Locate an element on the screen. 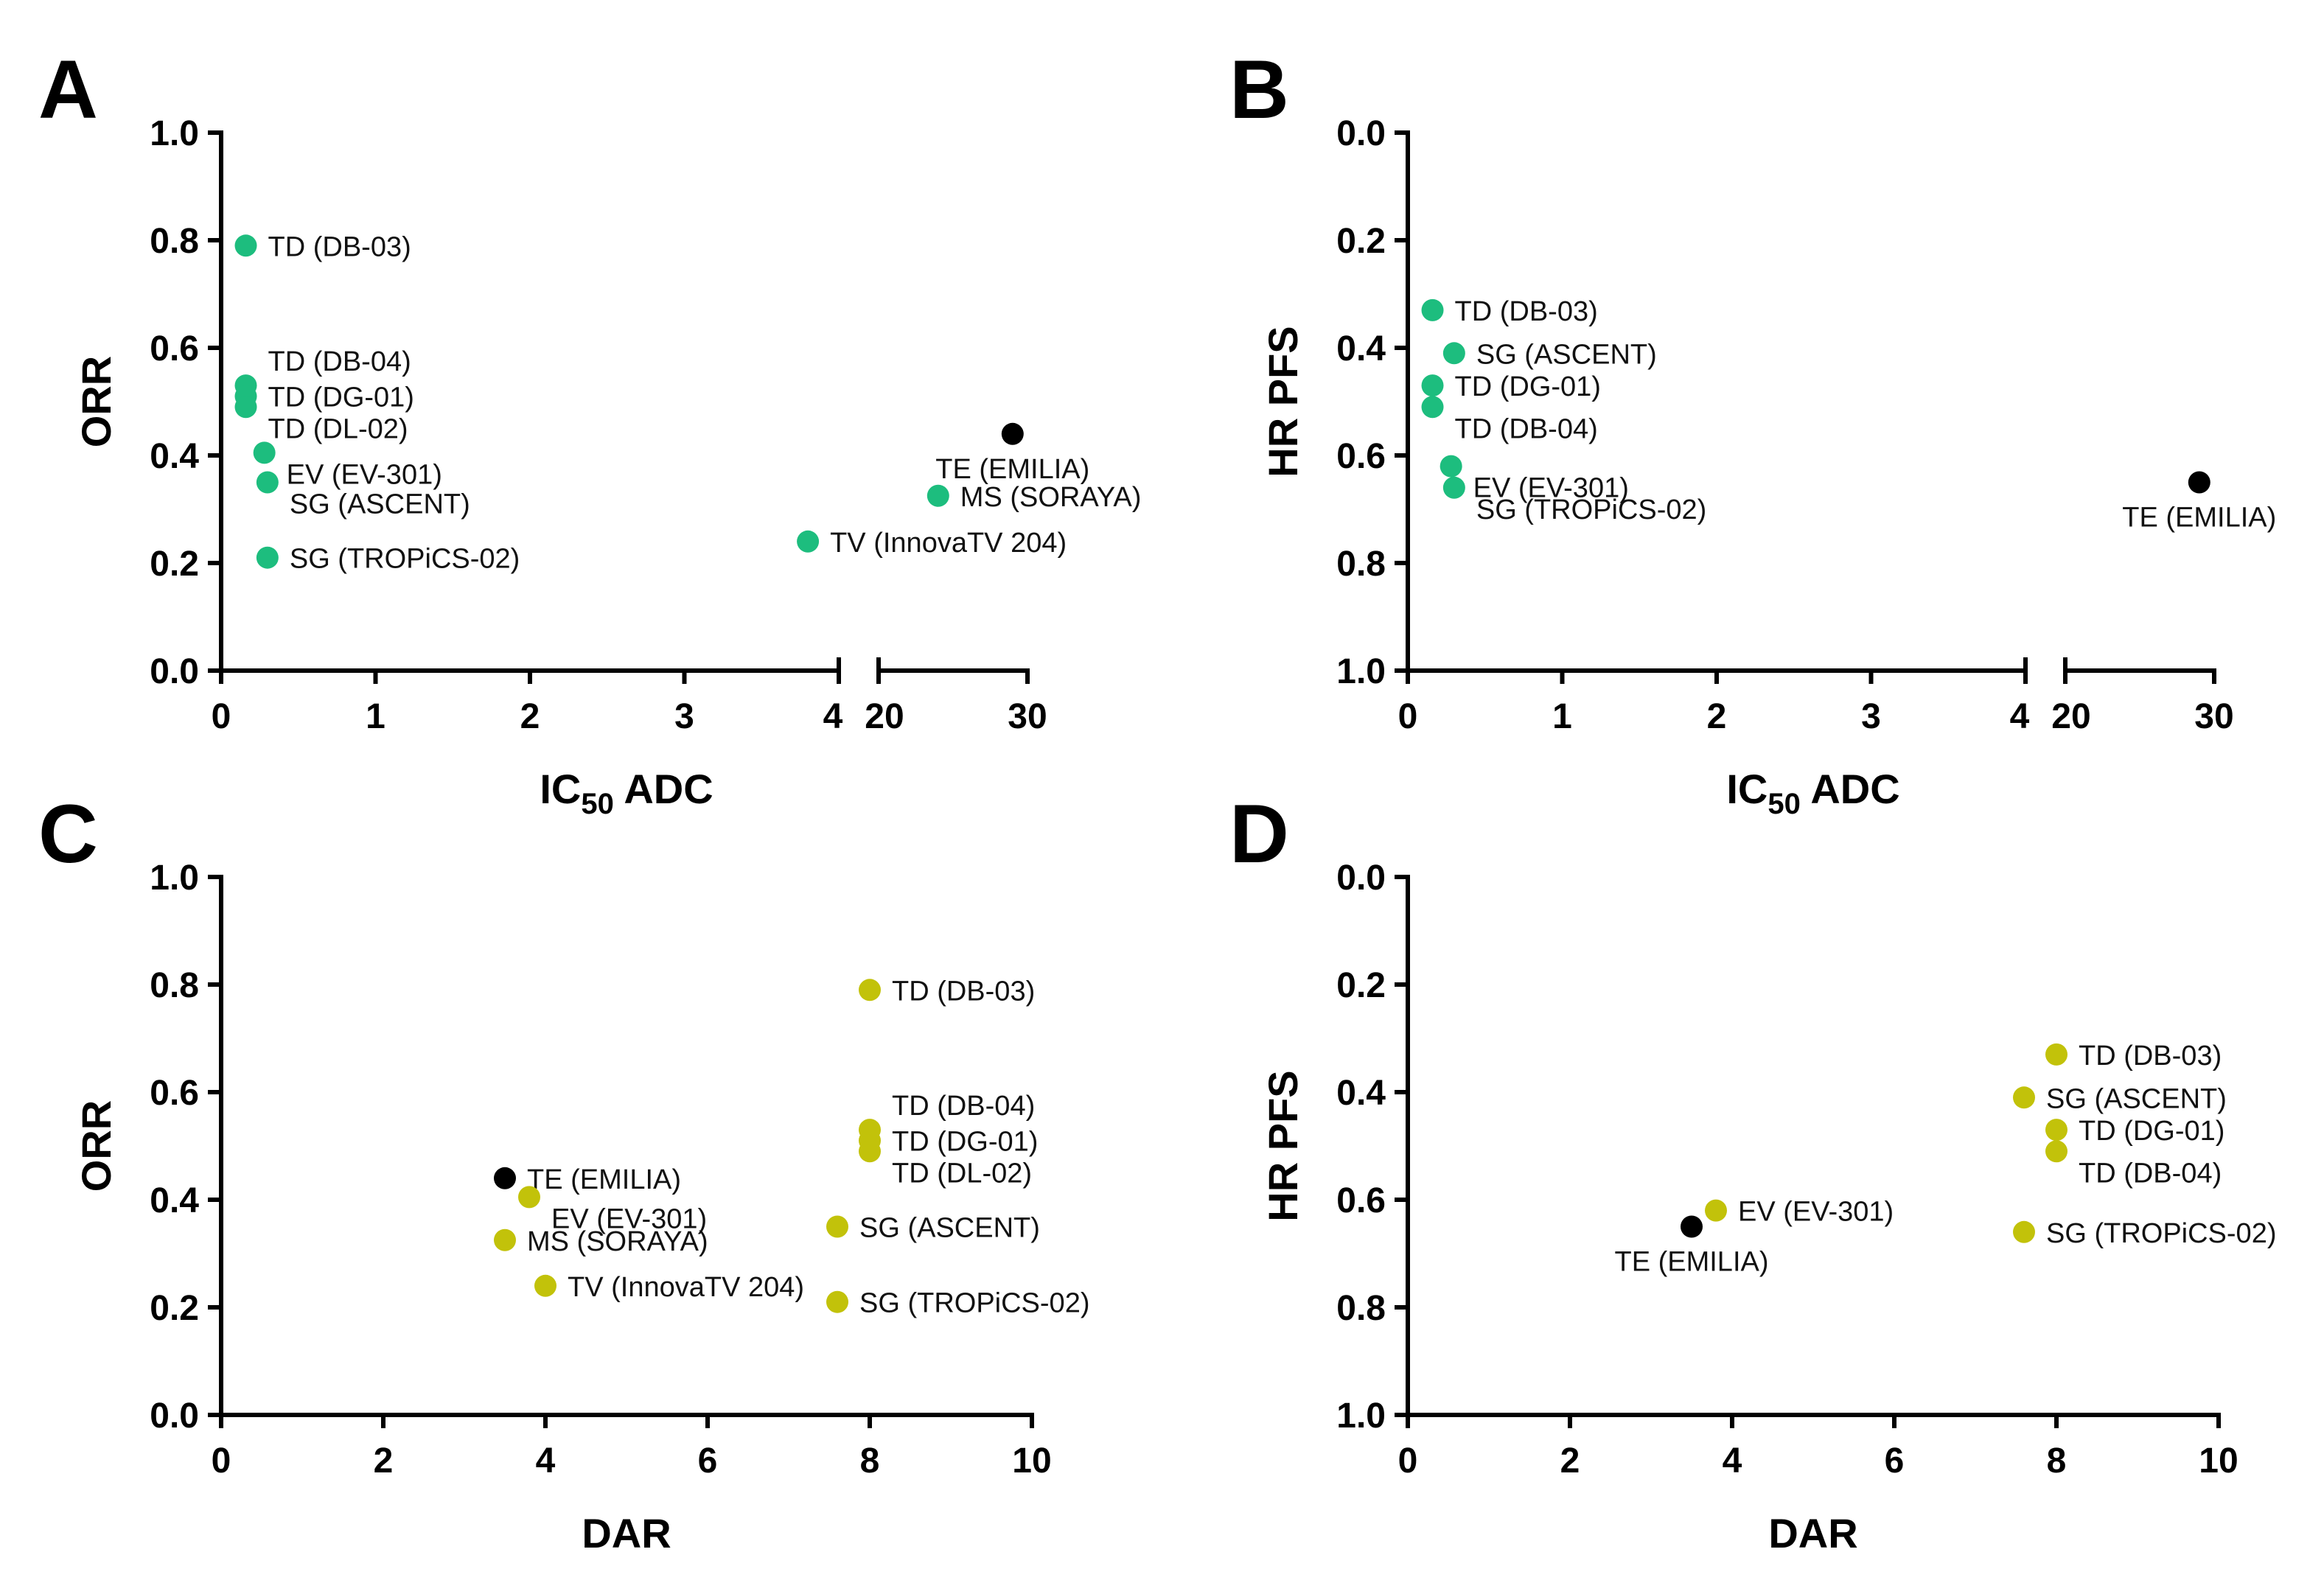  x-axis-title-subscript: 50 is located at coordinates (1784, 804).